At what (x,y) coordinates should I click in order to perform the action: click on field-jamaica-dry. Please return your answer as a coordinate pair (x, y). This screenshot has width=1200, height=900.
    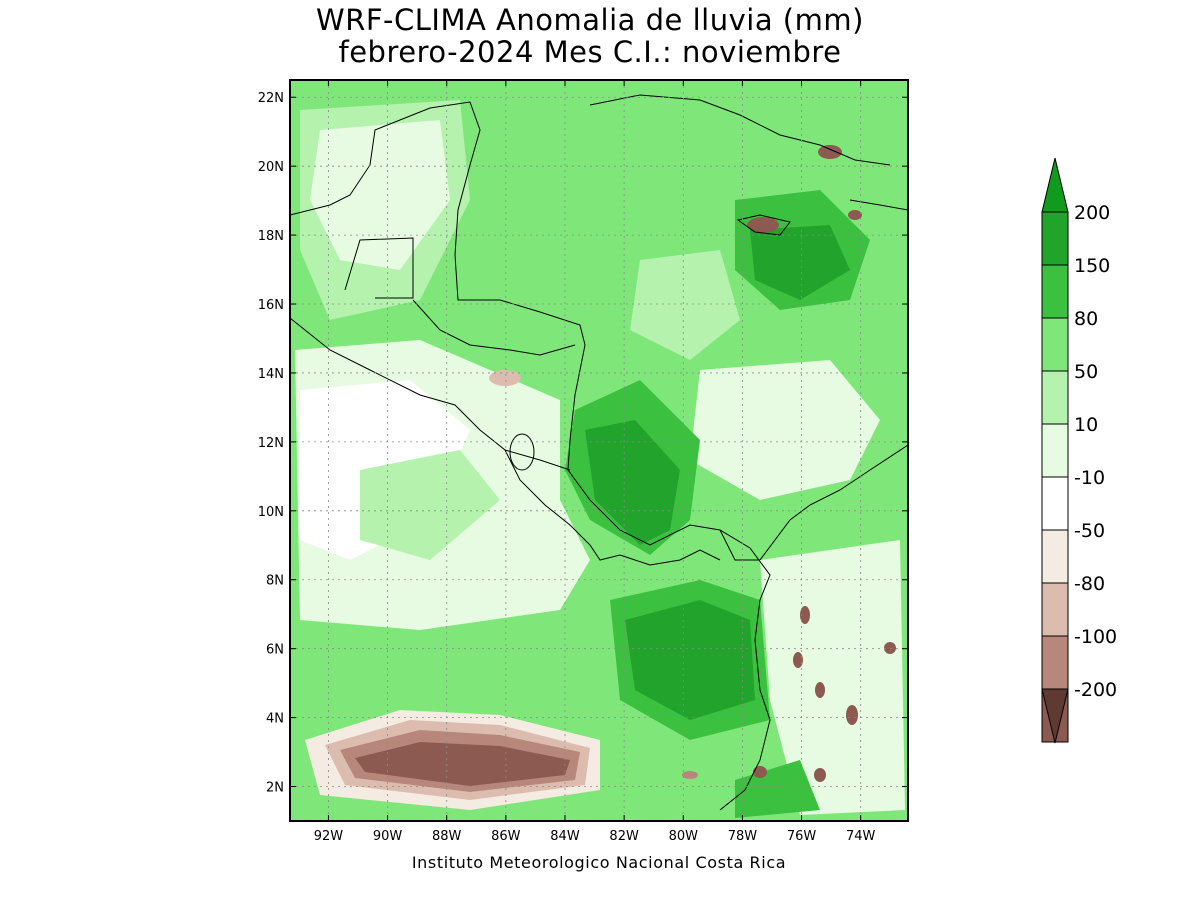
    Looking at the image, I should click on (763, 225).